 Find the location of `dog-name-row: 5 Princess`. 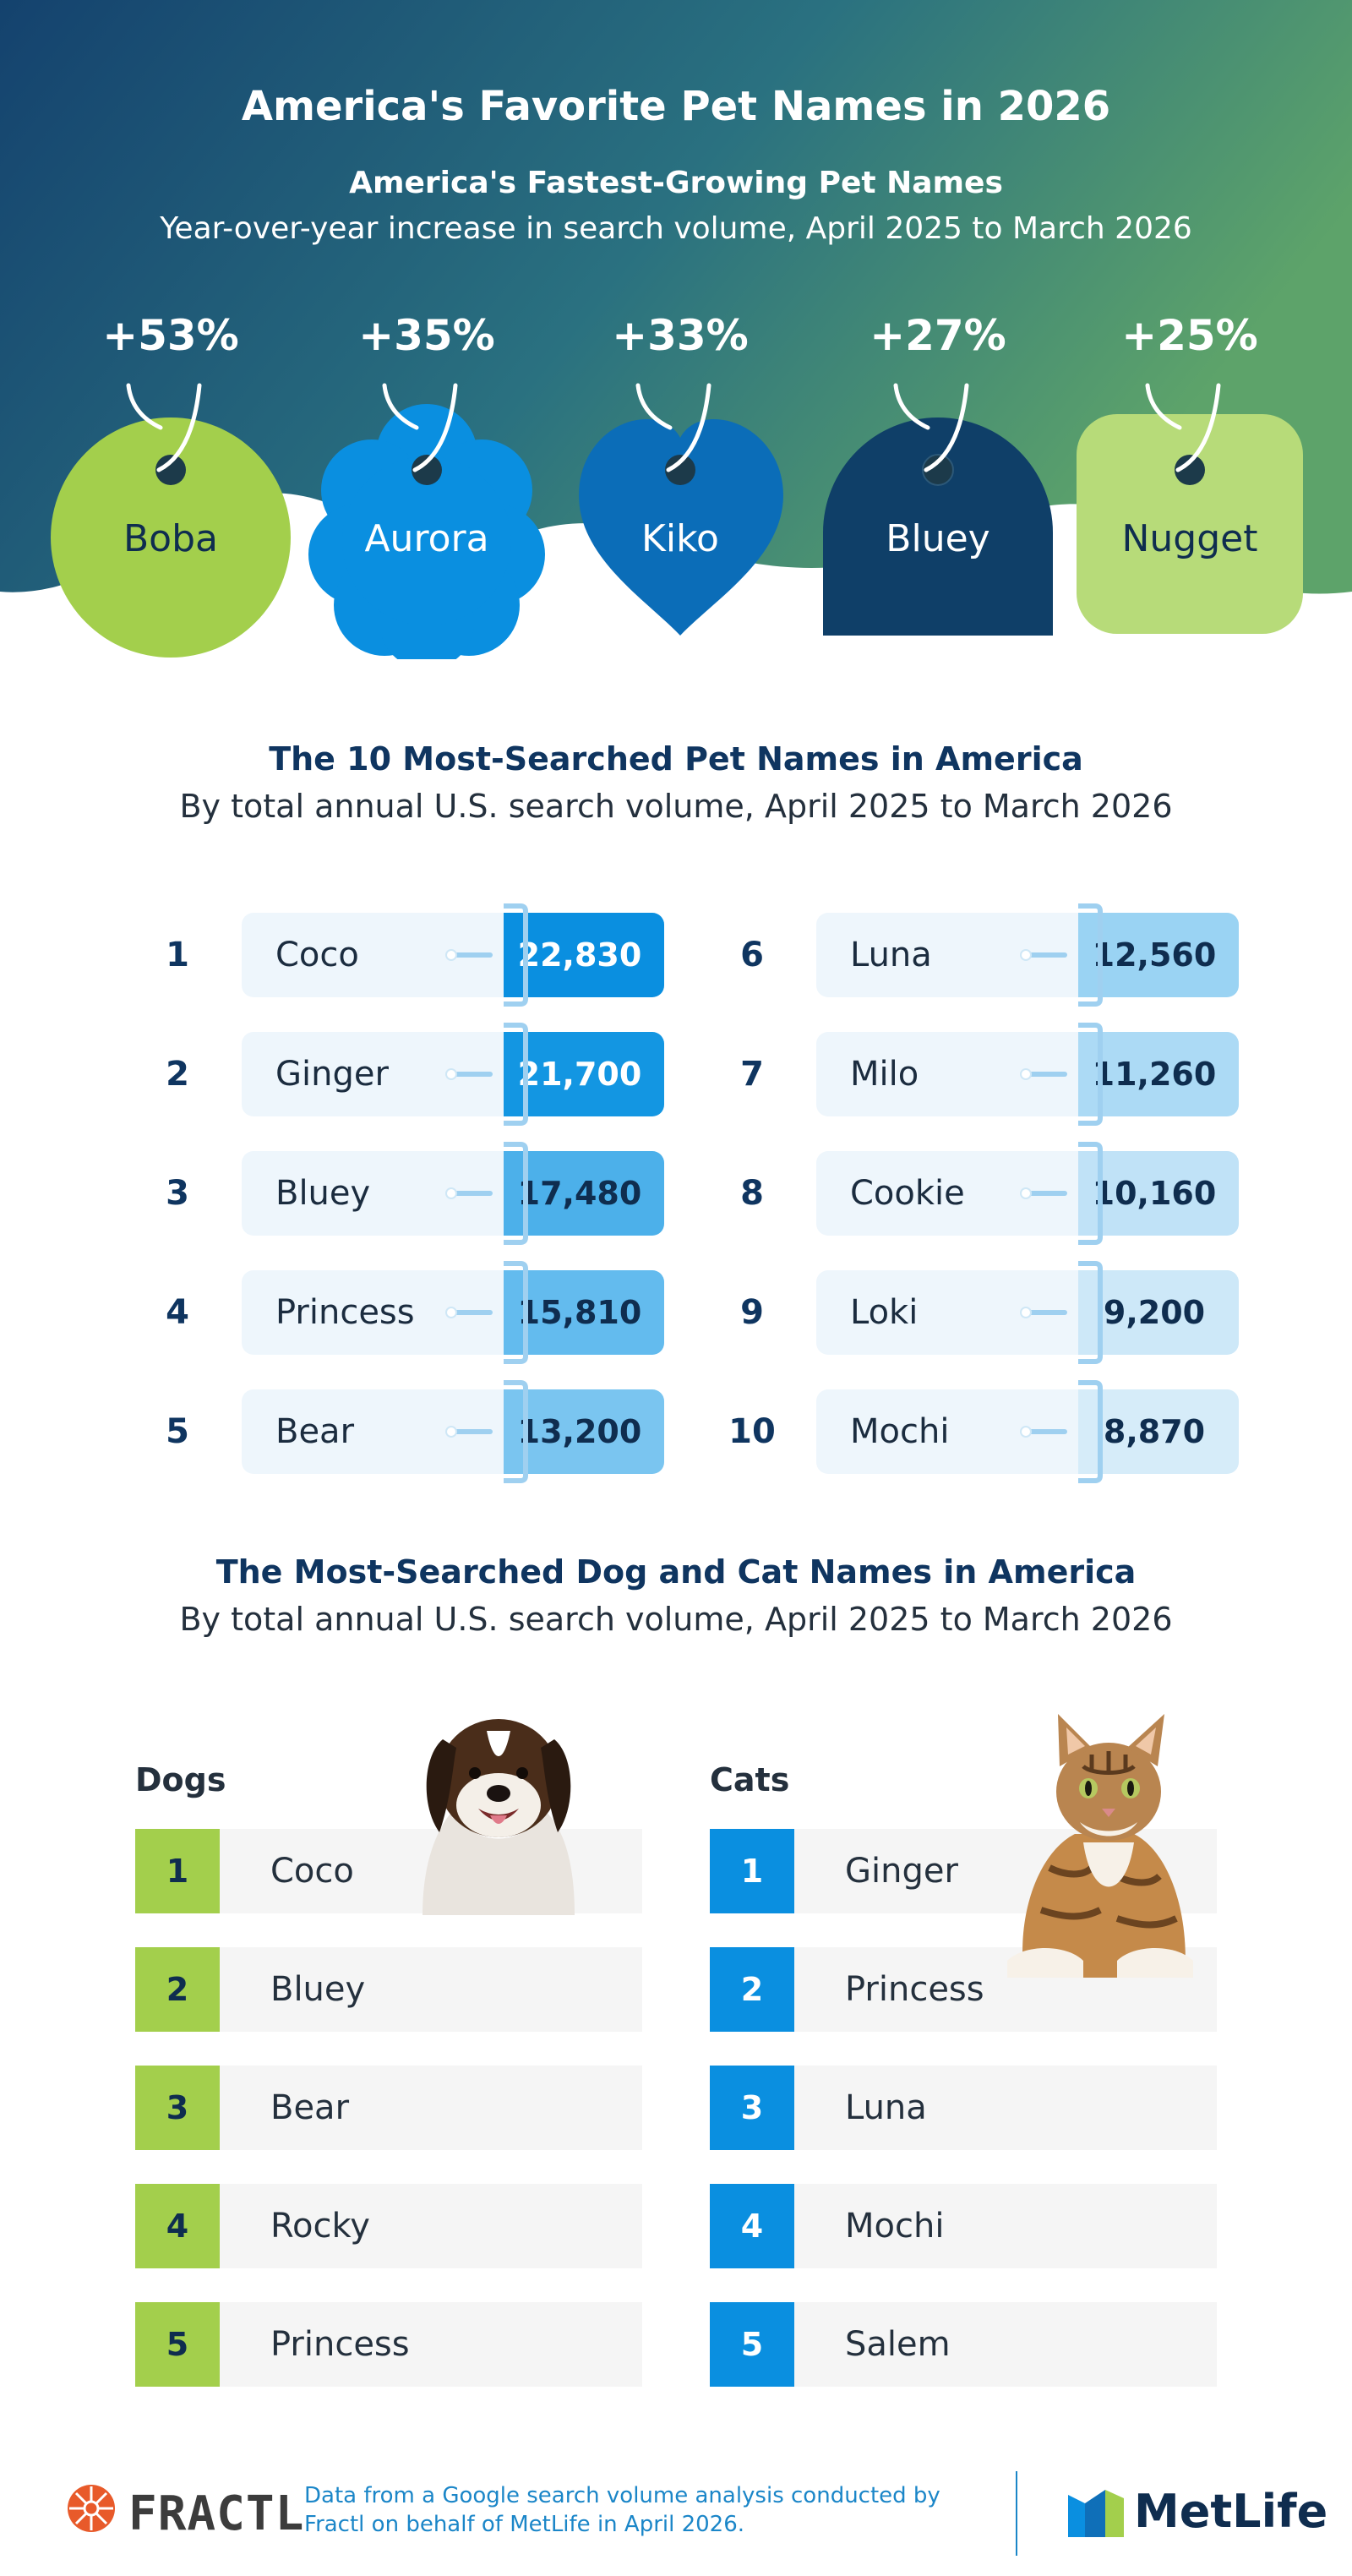

dog-name-row: 5 Princess is located at coordinates (388, 2344).